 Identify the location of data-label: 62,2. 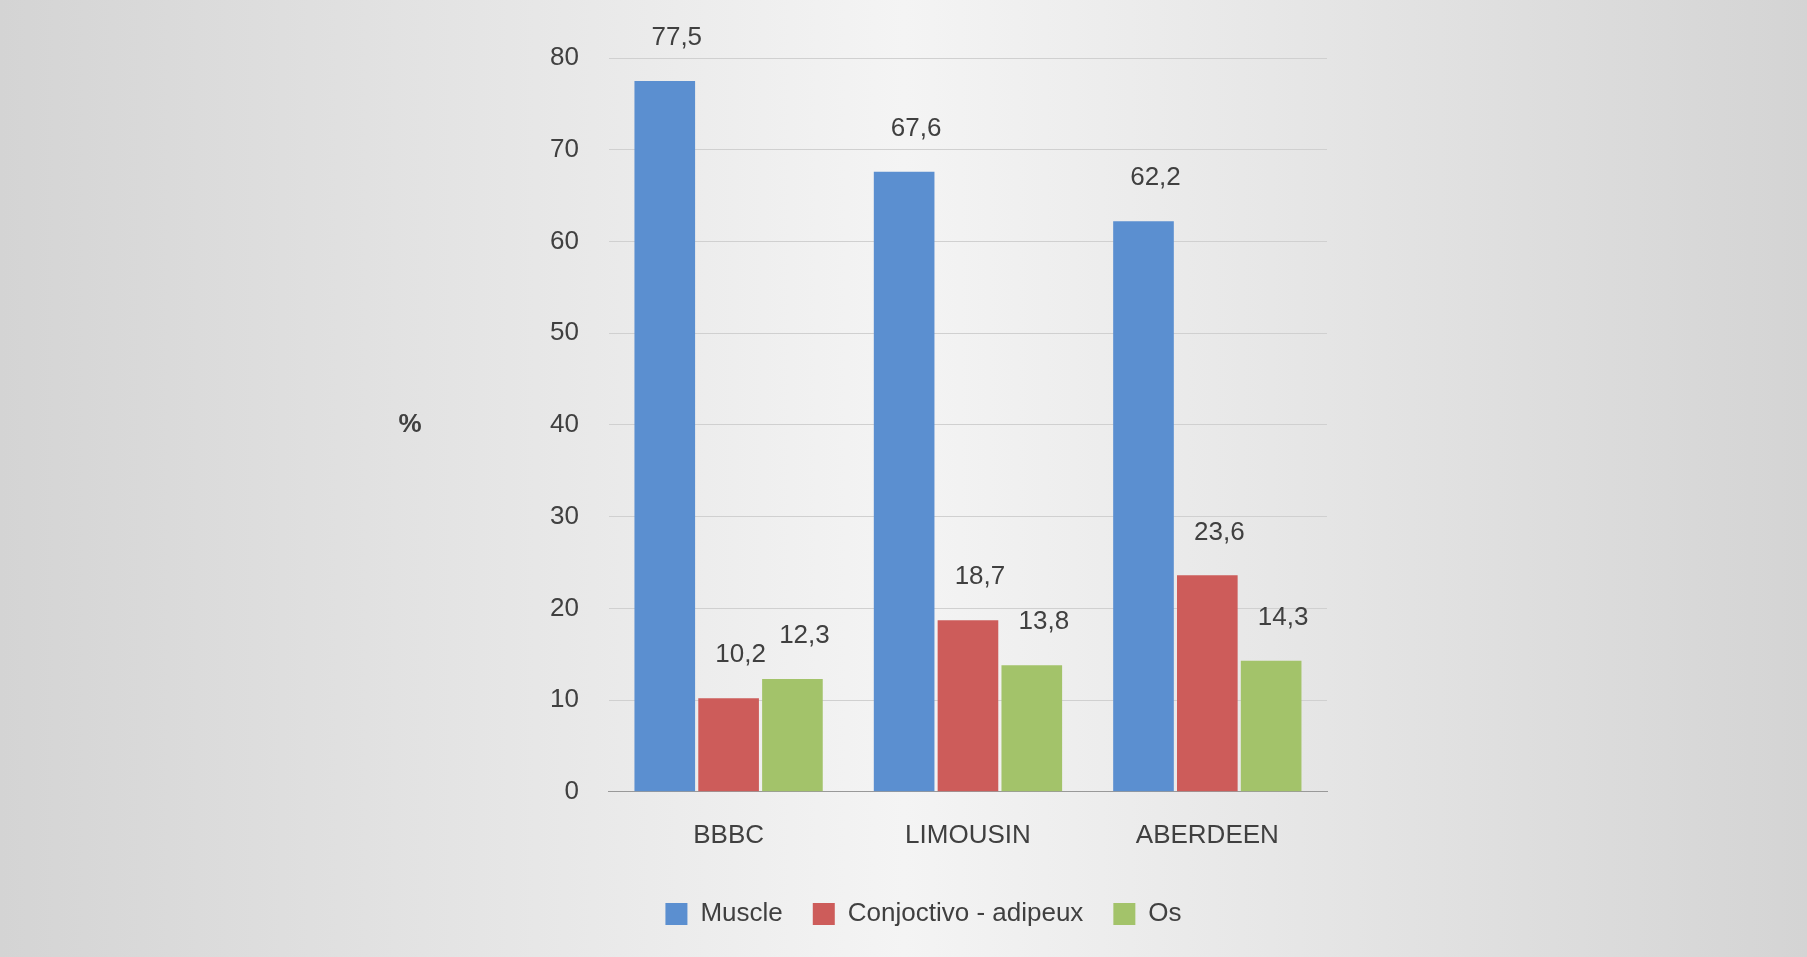
(1155, 176).